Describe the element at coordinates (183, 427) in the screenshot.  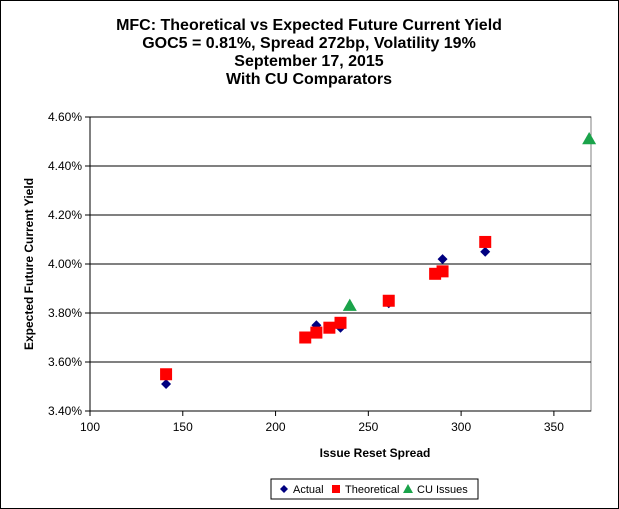
I see `x-tick-label: 150` at that location.